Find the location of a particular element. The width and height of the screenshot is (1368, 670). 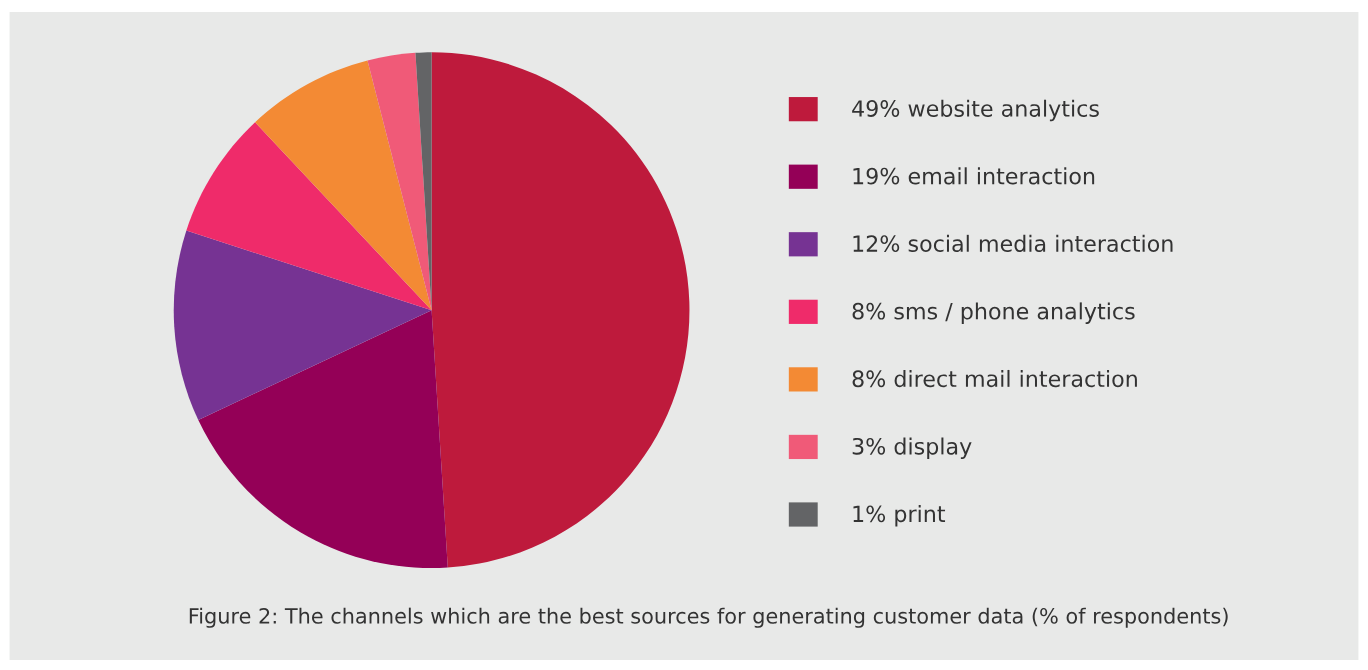

legend-label: 8% direct mail interaction is located at coordinates (994, 378).